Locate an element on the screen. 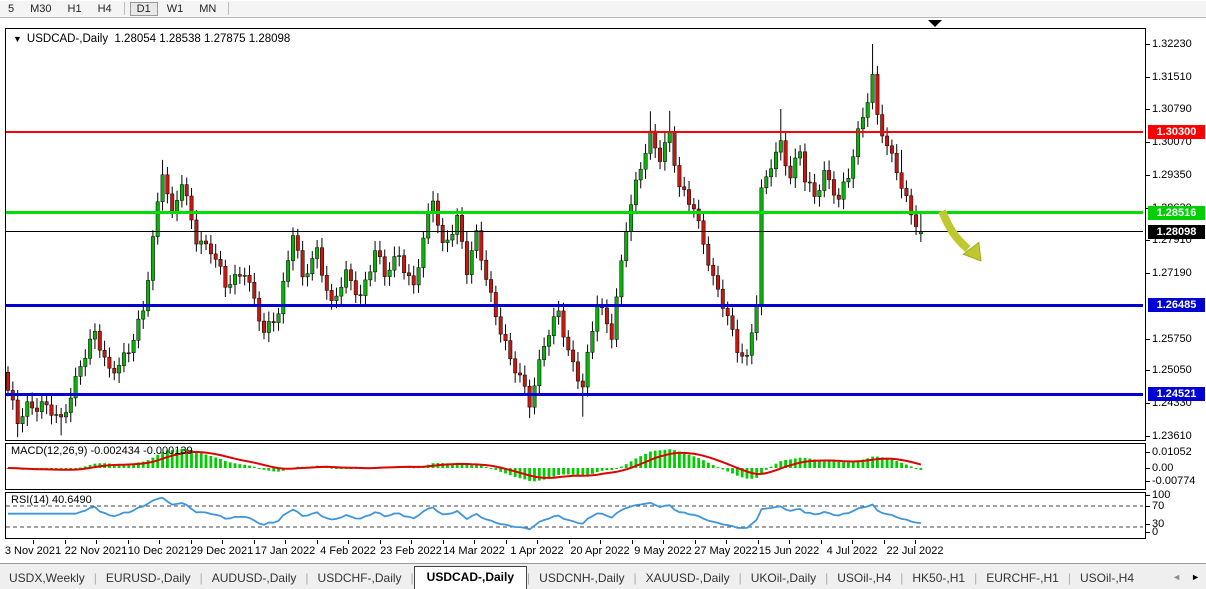 This screenshot has width=1206, height=589. timeframe-button-mn: MN is located at coordinates (208, 8).